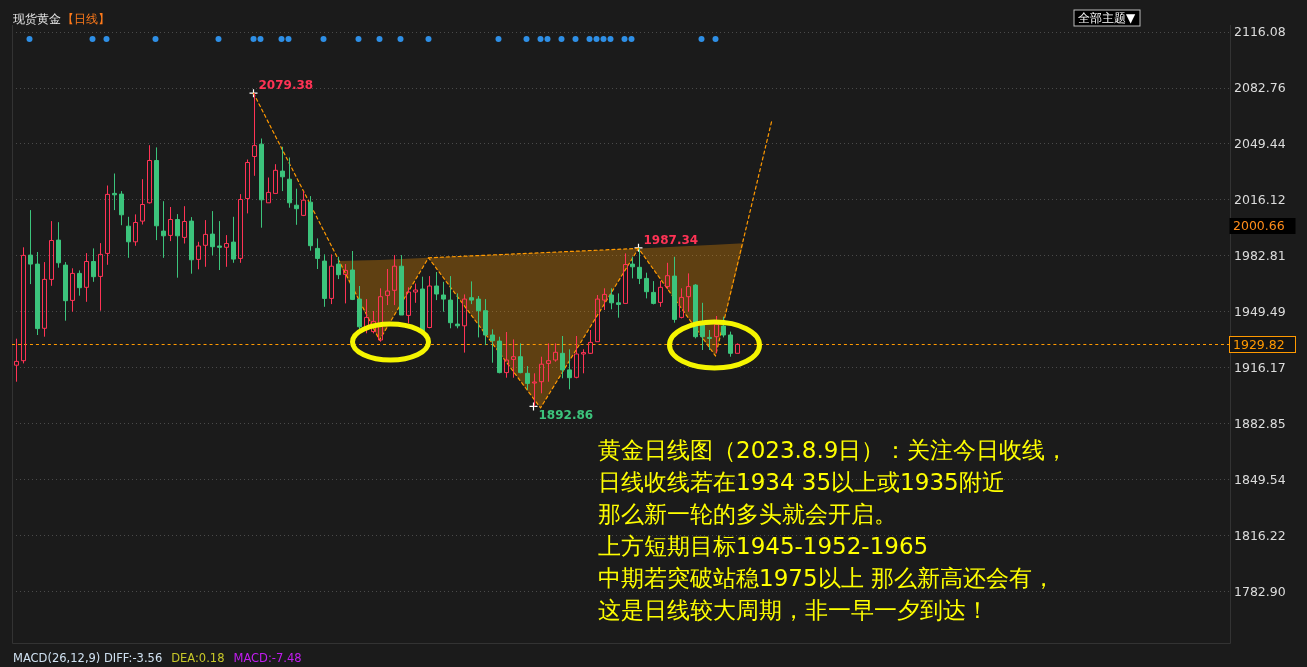 This screenshot has height=667, width=1307. Describe the element at coordinates (801, 482) in the screenshot. I see `annotation: 日线收线若在1934 35以上或1935附近` at that location.